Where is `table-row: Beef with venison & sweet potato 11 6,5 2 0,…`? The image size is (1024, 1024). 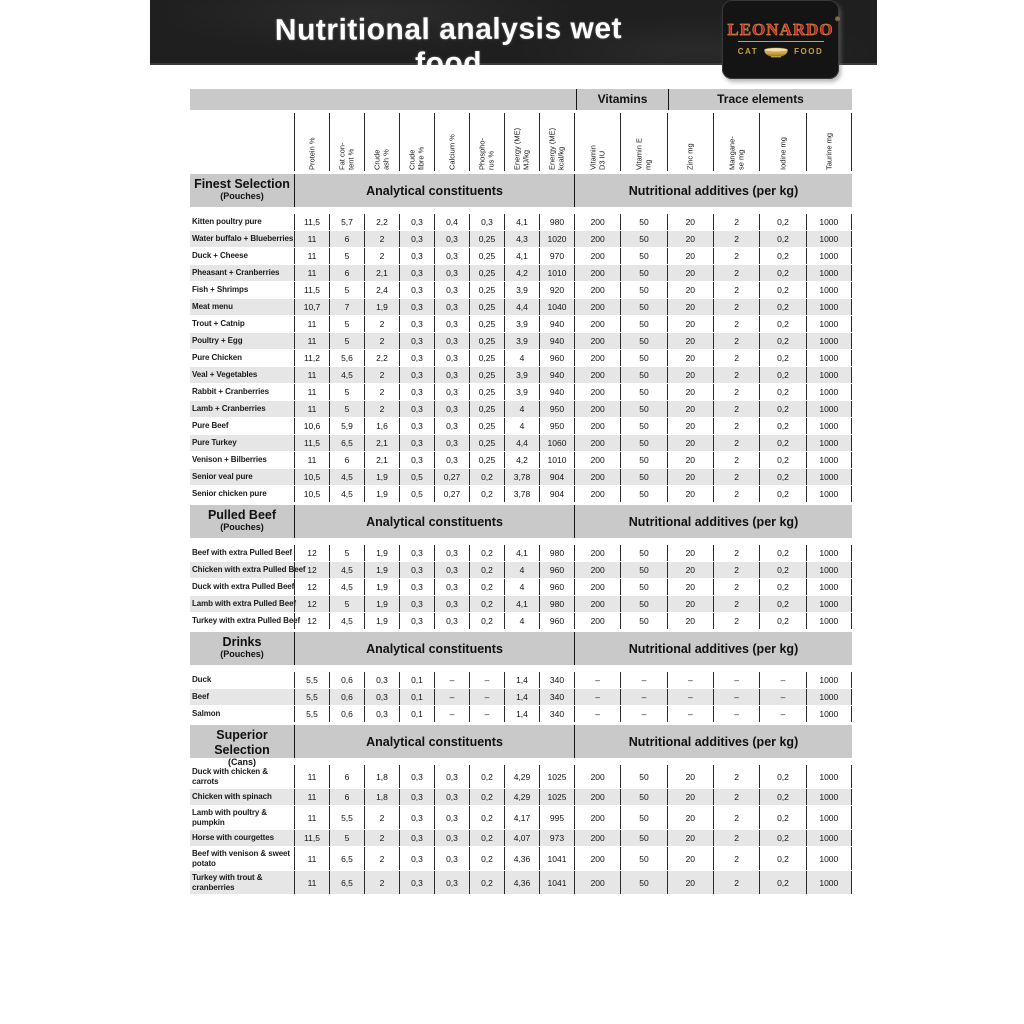
table-row: Beef with venison & sweet potato 11 6,5 2 0,… is located at coordinates (521, 858).